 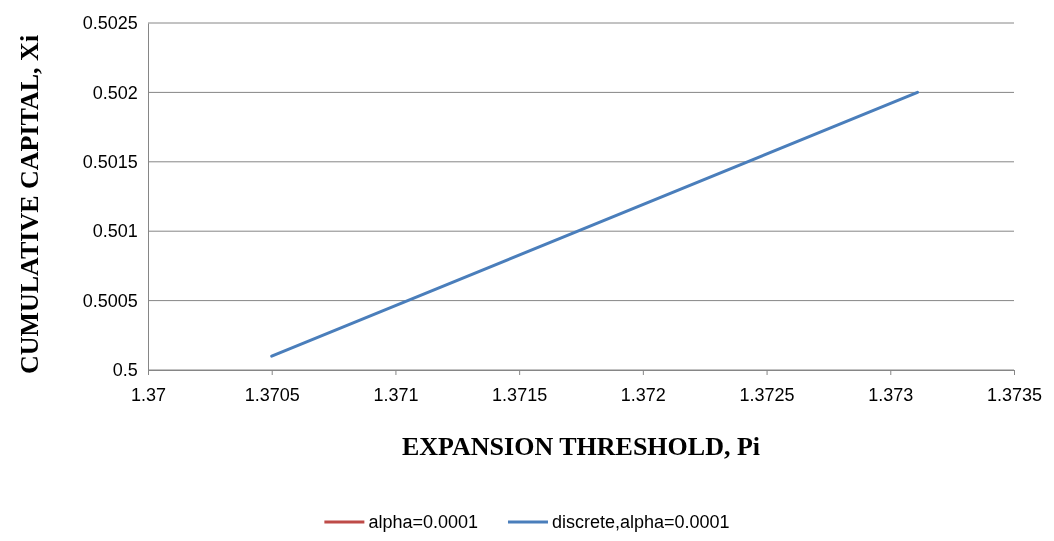 I want to click on y-tick-label: 0.5025, so click(x=110, y=23).